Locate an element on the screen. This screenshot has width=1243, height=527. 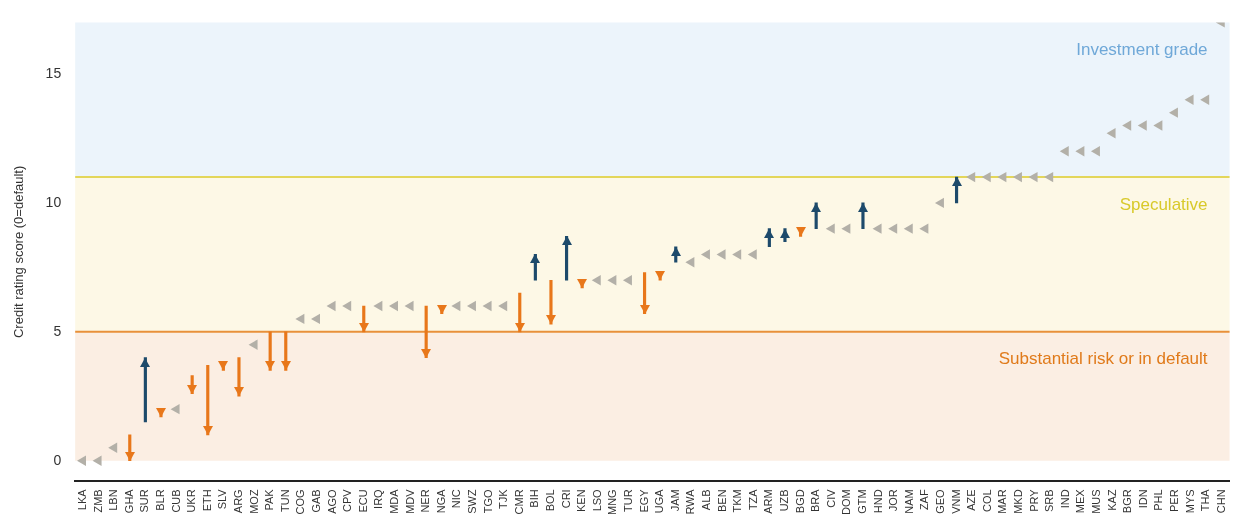
x-tick-label: PHL is located at coordinates (1158, 500).